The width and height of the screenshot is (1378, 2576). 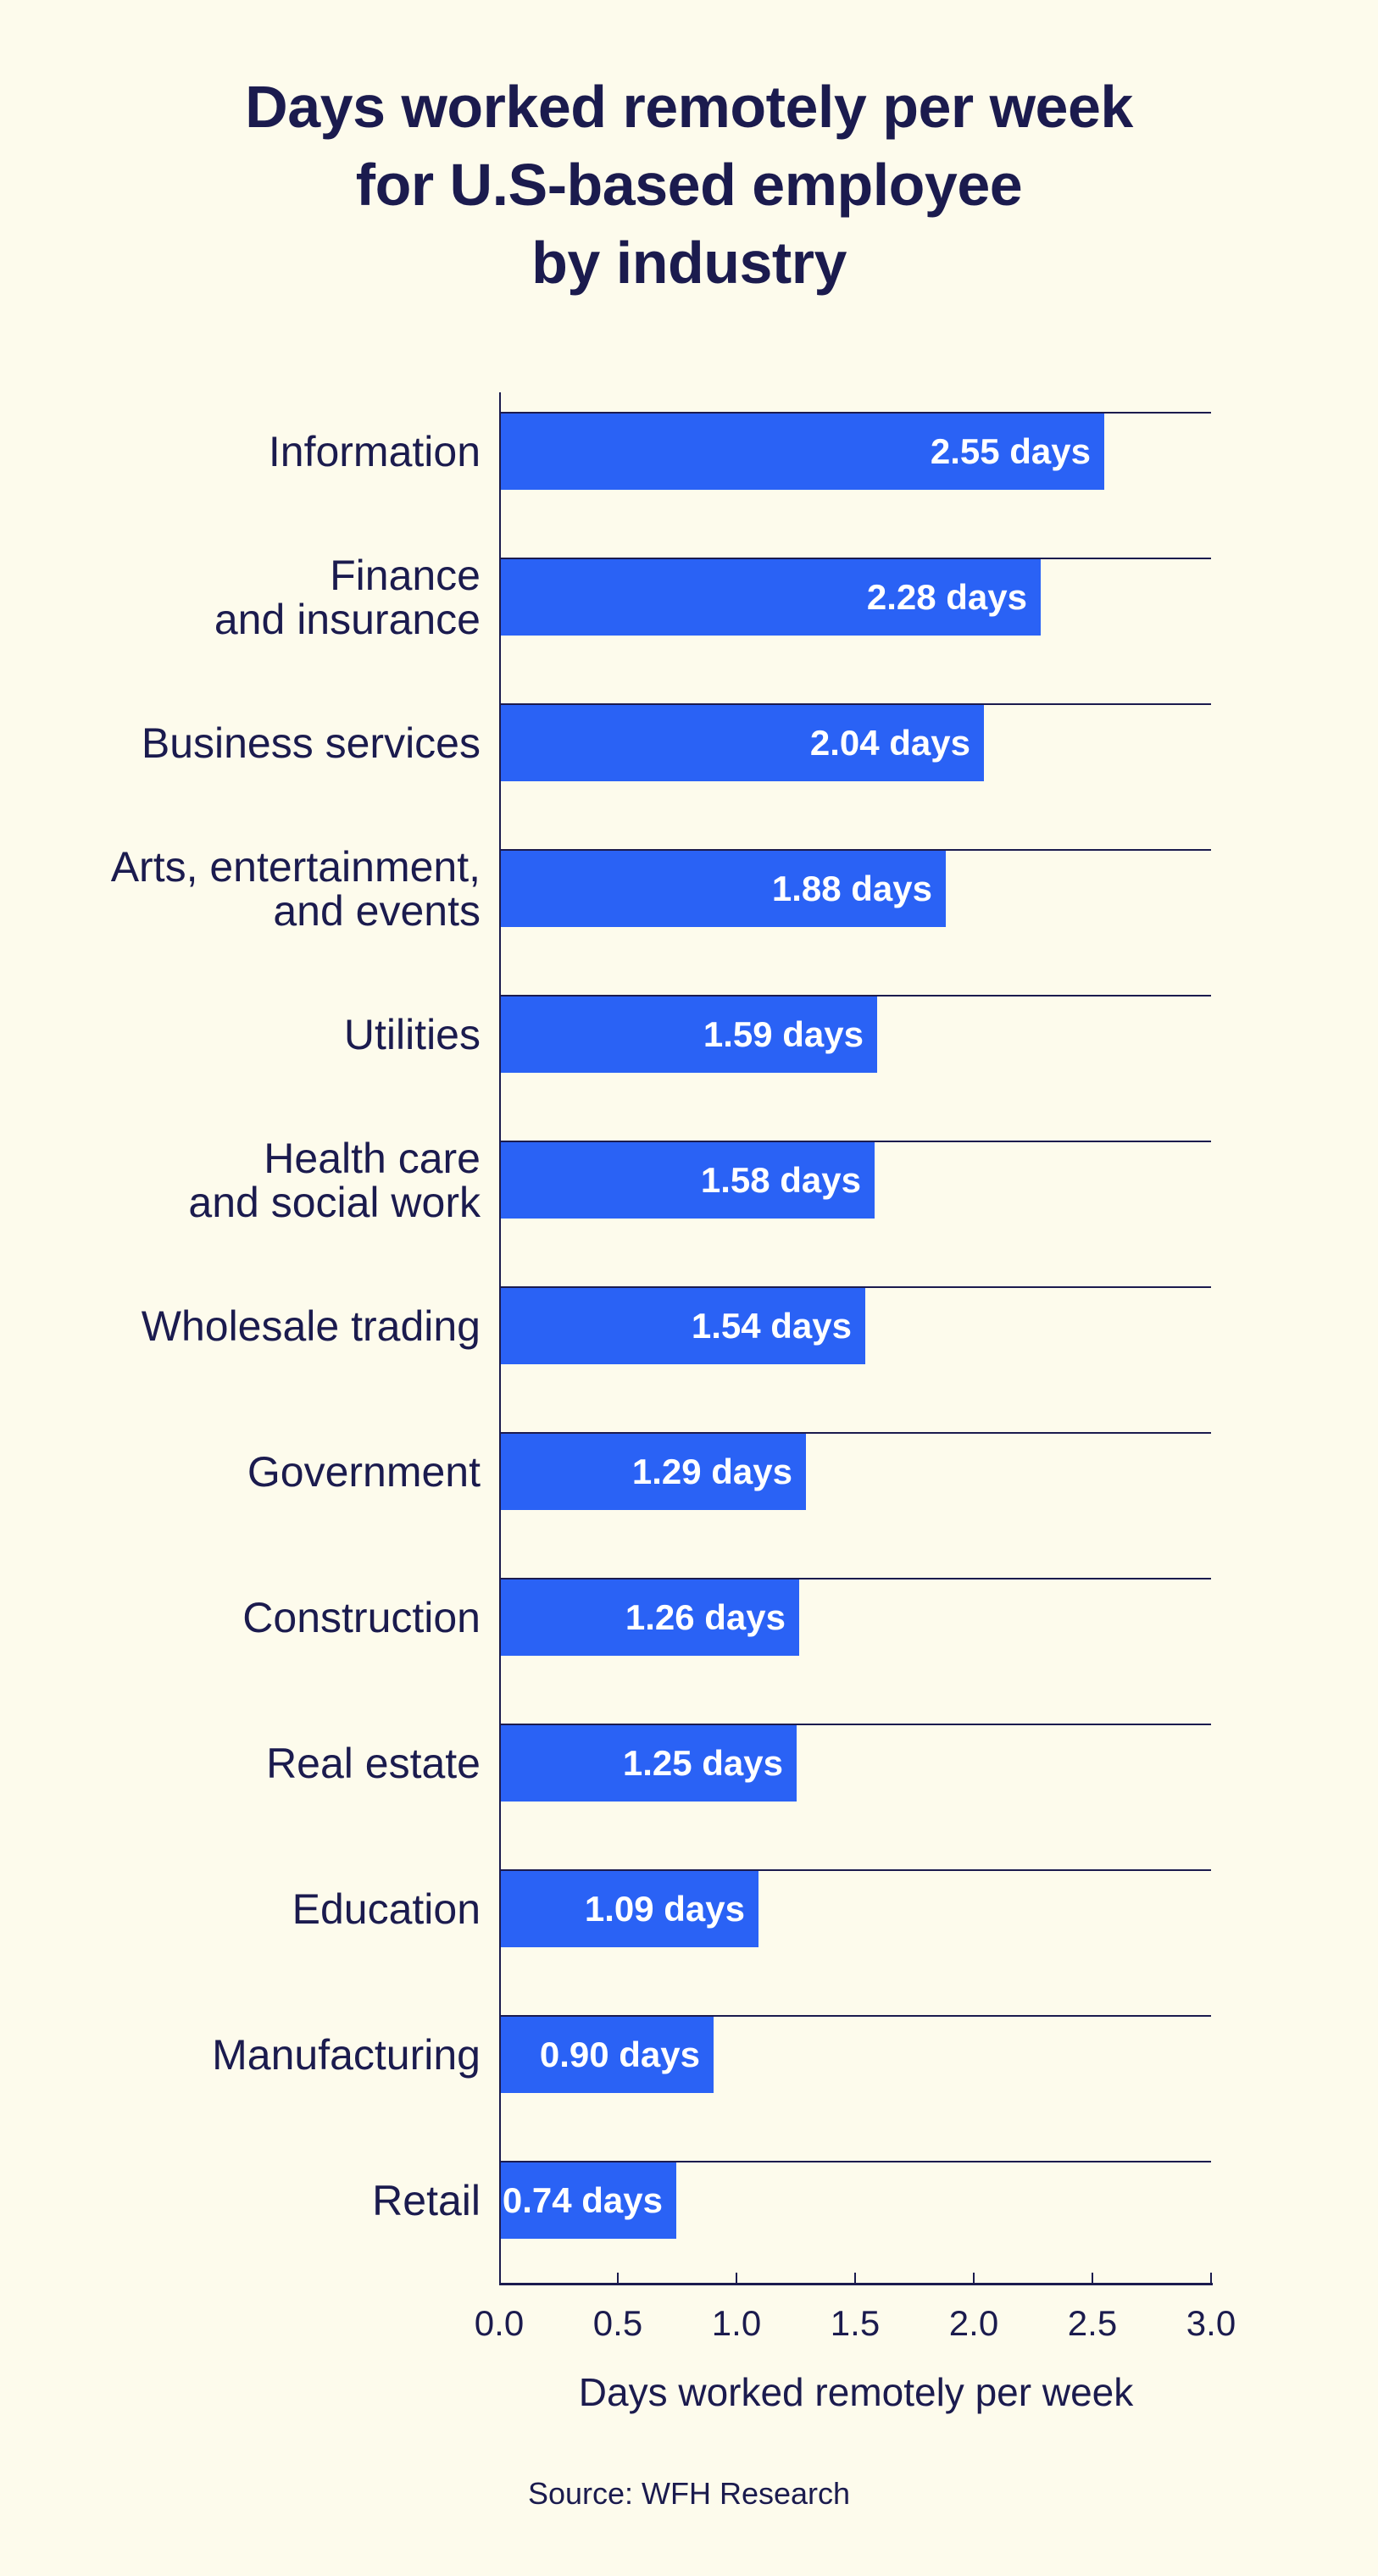 What do you see at coordinates (1092, 2323) in the screenshot?
I see `x-axis-tick-label: 2.5` at bounding box center [1092, 2323].